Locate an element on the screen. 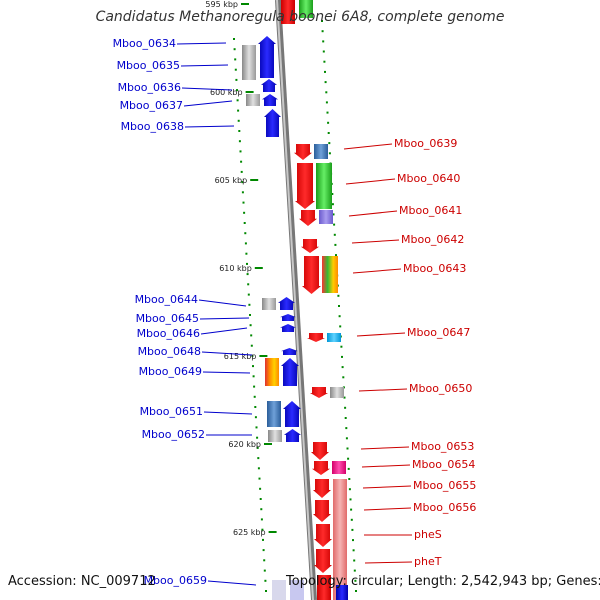 This screenshot has width=600, height=600. gene-label-right: pheT is located at coordinates (428, 561).